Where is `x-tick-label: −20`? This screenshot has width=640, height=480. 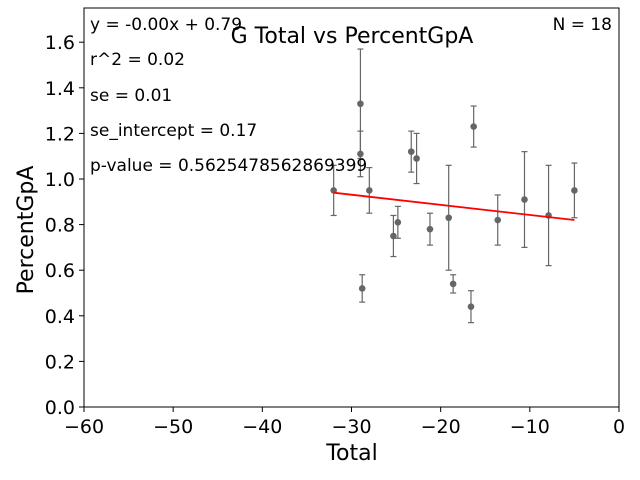
x-tick-label: −20 is located at coordinates (441, 427).